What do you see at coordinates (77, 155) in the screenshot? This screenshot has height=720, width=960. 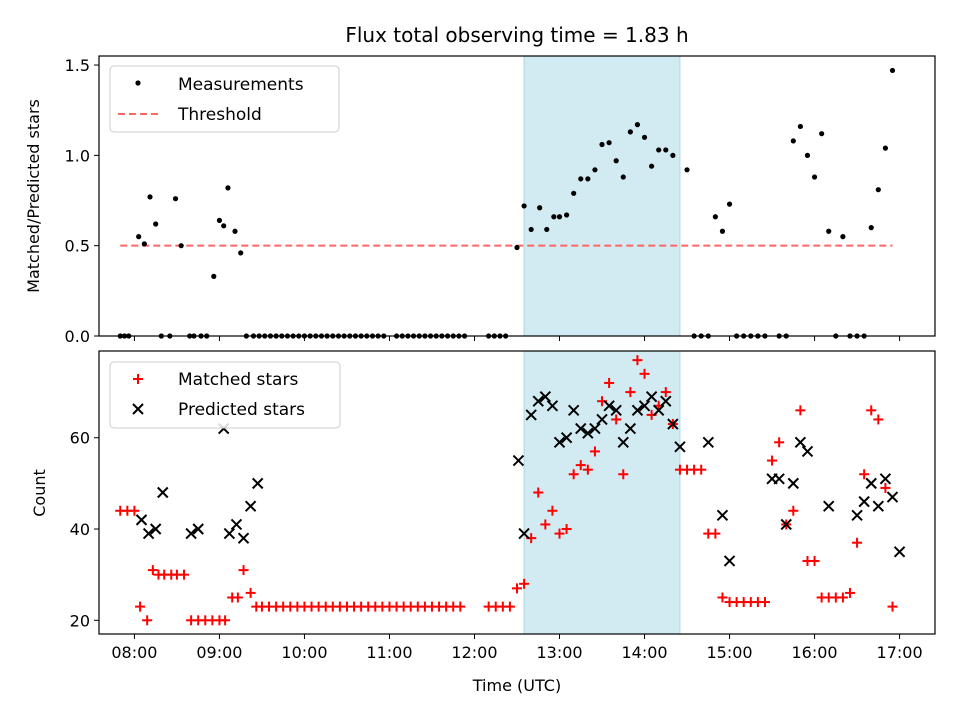 I see `top-y-tick-label: 1.0` at bounding box center [77, 155].